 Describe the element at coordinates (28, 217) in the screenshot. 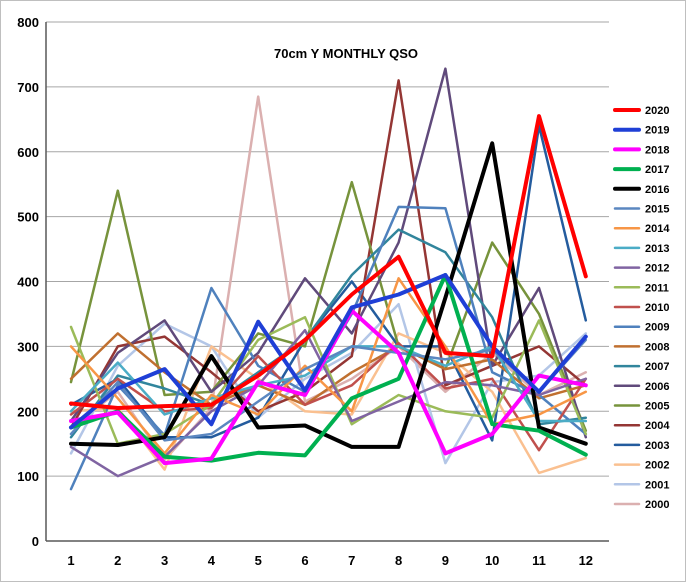

I see `y-tick-label: 500` at that location.